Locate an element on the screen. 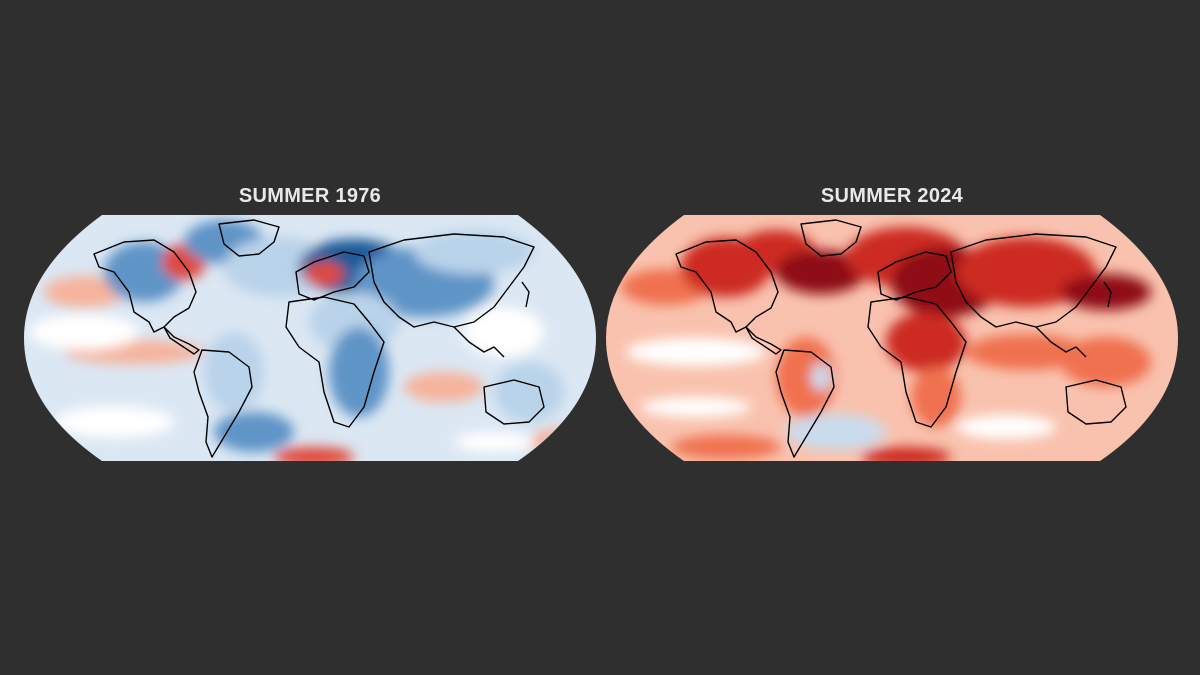 The width and height of the screenshot is (1200, 675). coastlines-2024 is located at coordinates (901, 338).